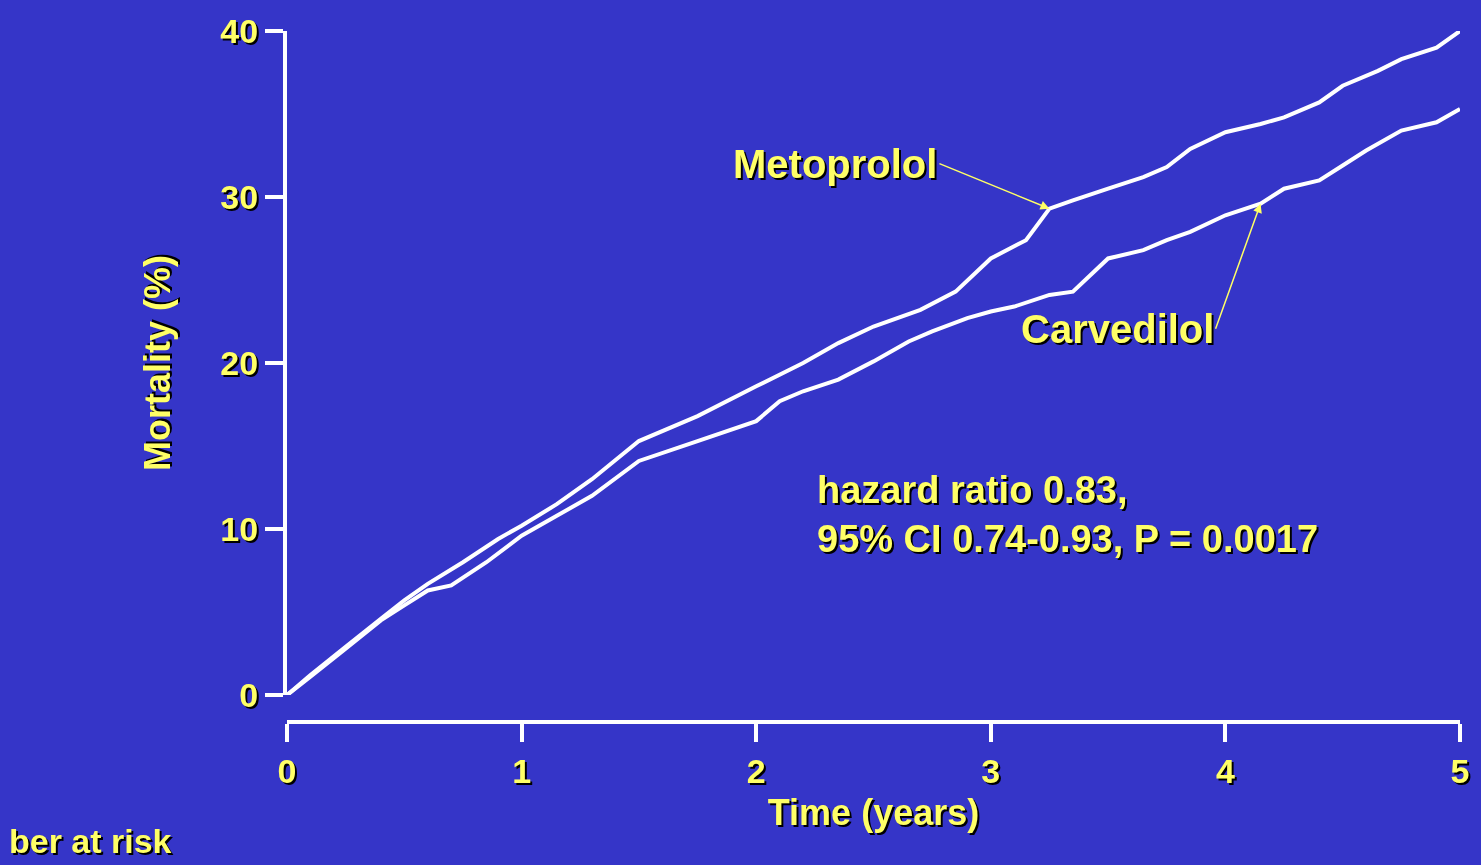 Image resolution: width=1481 pixels, height=865 pixels. What do you see at coordinates (1068, 515) in the screenshot?
I see `annotation: hazard ratio 0.83, 95% CI 0.74-0.93, P = 0.0017` at bounding box center [1068, 515].